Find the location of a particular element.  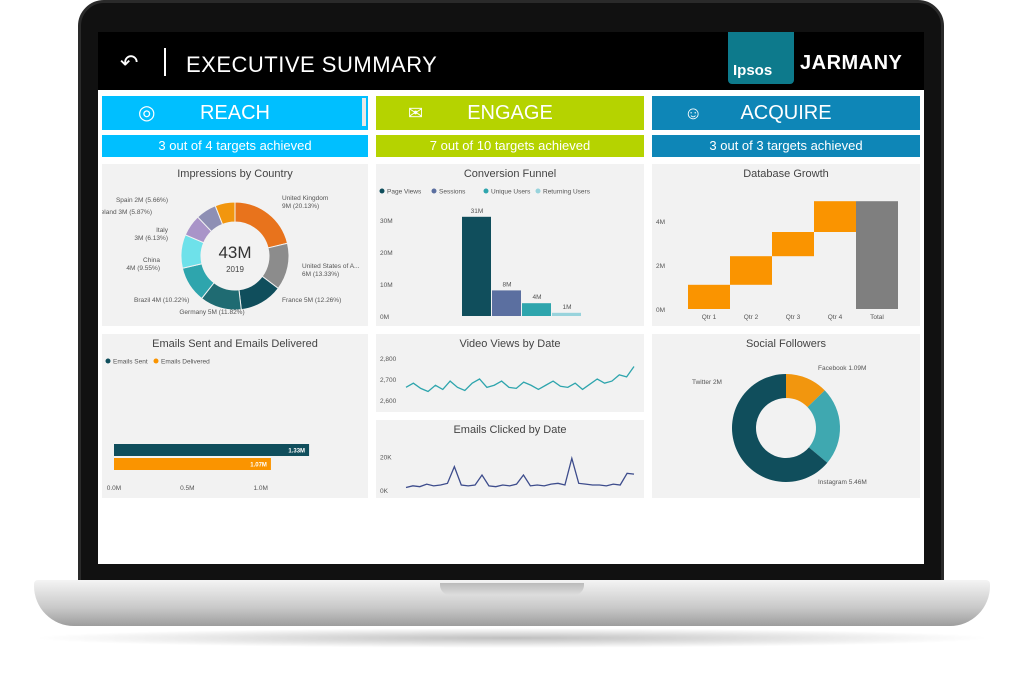

section-header-engage: ✉ ENGAGE is located at coordinates (510, 113).